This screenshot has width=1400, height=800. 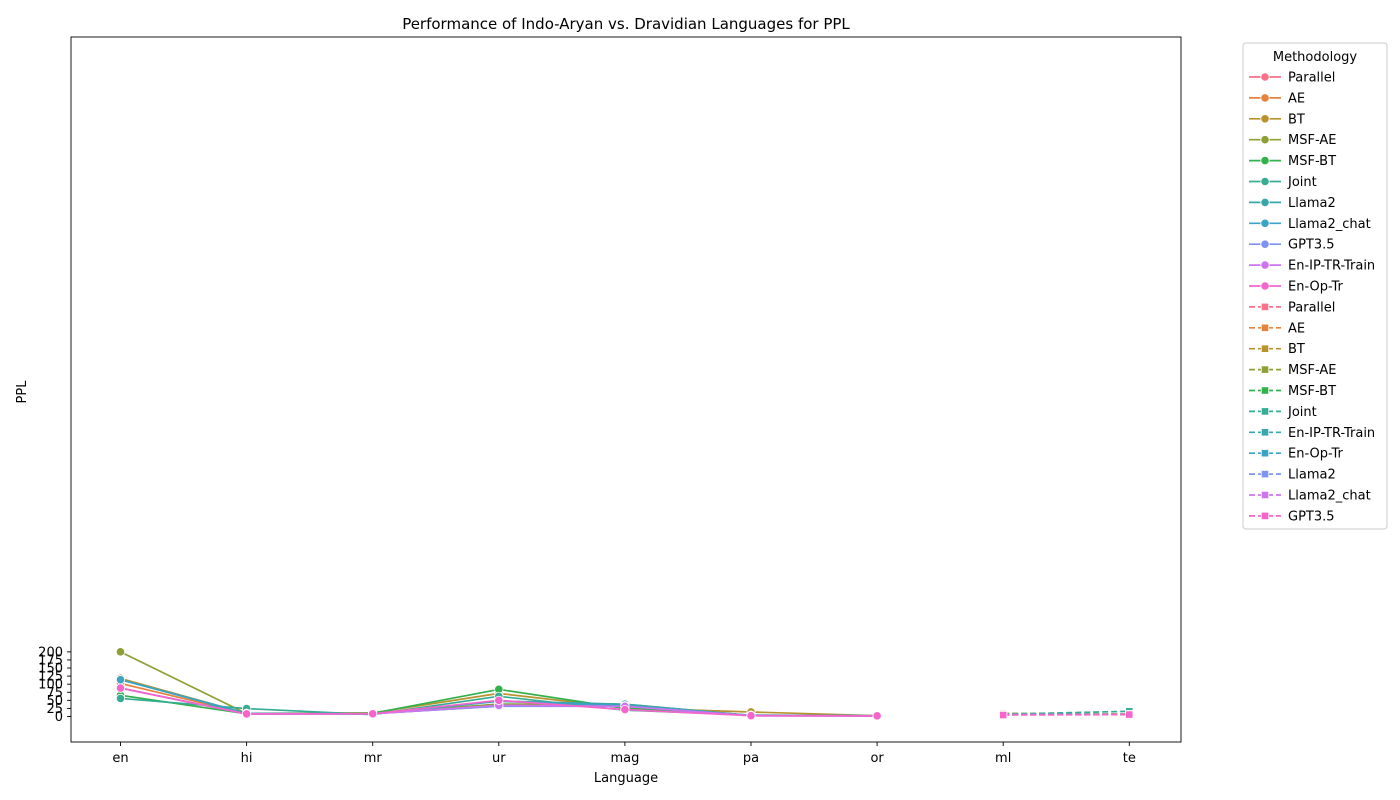 What do you see at coordinates (499, 758) in the screenshot?
I see `x-tick-label: ur` at bounding box center [499, 758].